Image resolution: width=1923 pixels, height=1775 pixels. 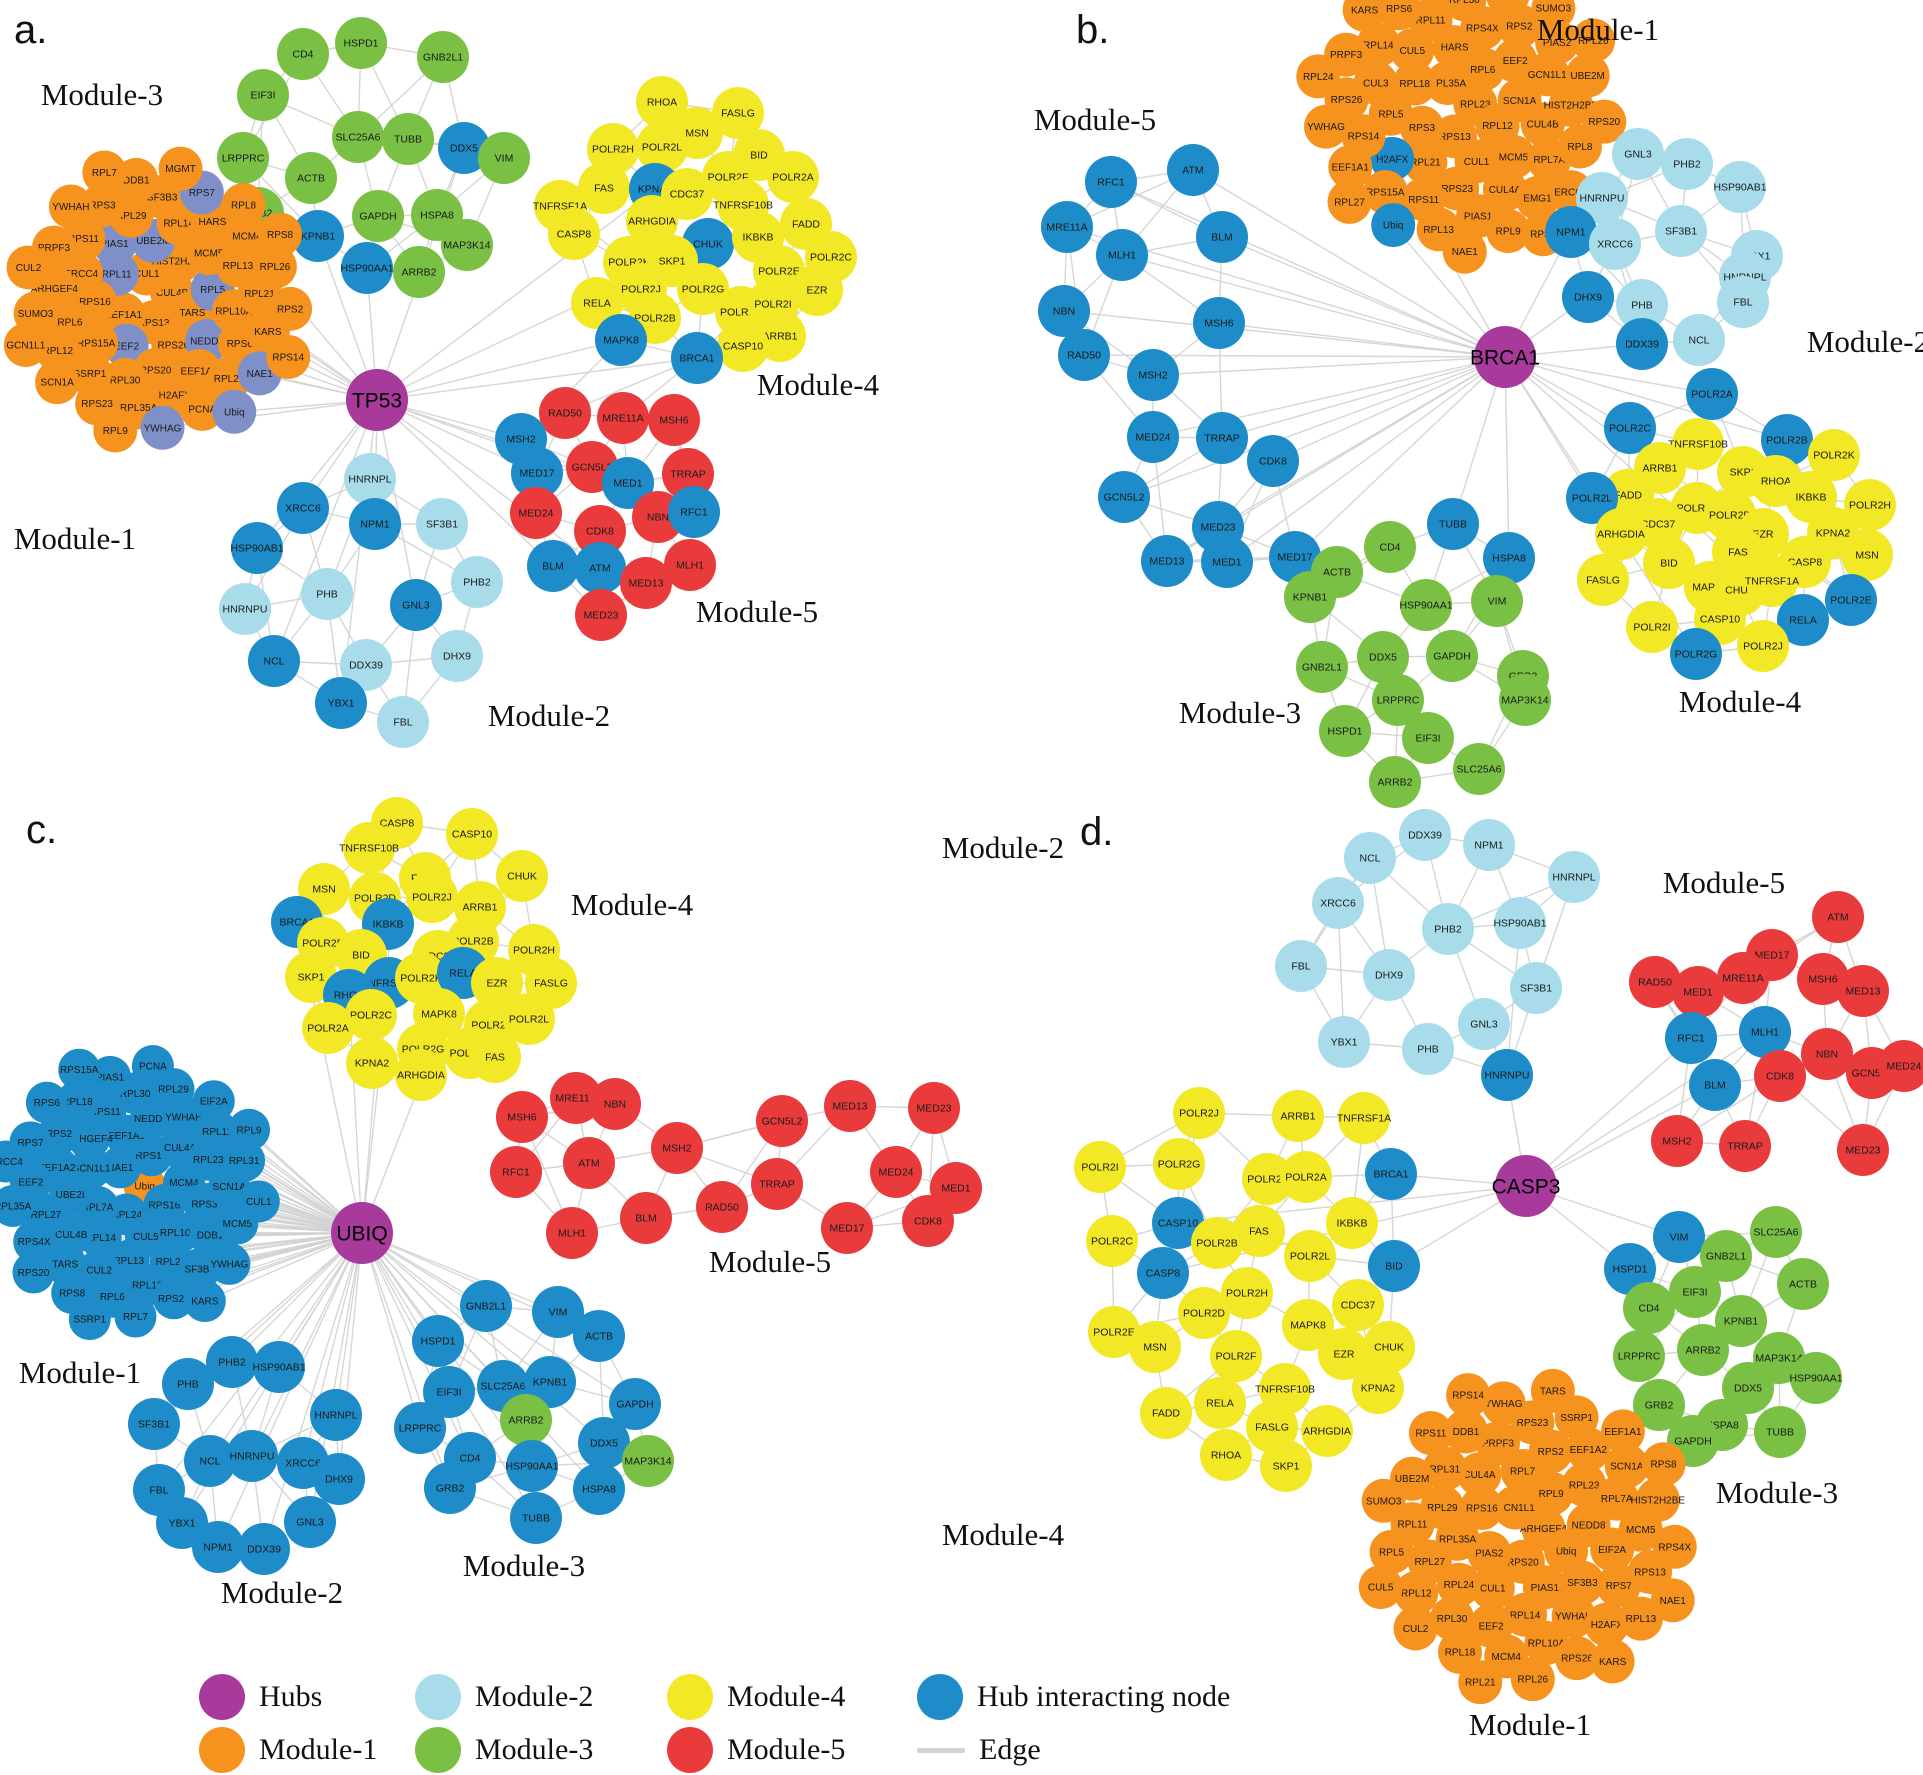 I want to click on node-polr2e, so click(x=1851, y=600).